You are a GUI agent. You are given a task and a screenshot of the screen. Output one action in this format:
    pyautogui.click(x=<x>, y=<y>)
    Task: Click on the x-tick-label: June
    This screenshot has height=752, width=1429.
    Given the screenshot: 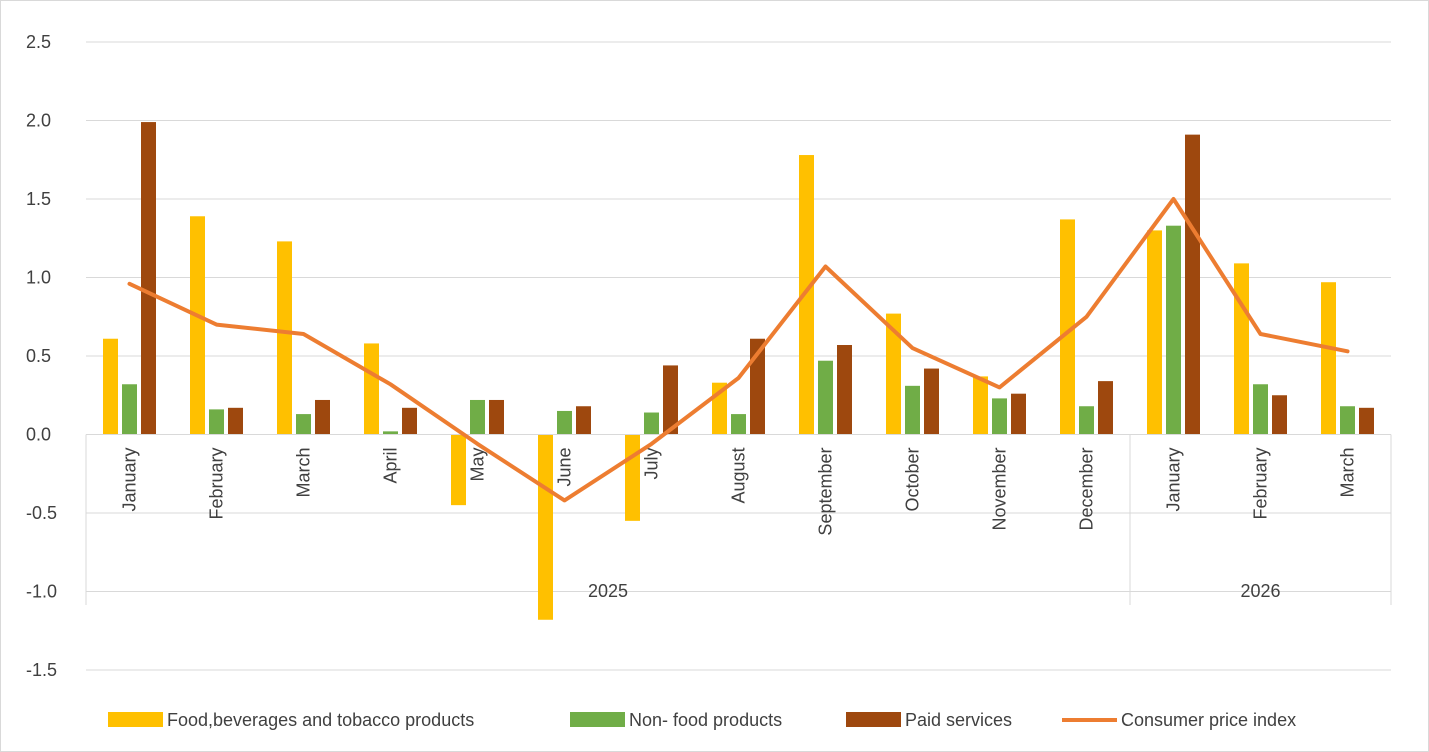 What is the action you would take?
    pyautogui.click(x=565, y=467)
    